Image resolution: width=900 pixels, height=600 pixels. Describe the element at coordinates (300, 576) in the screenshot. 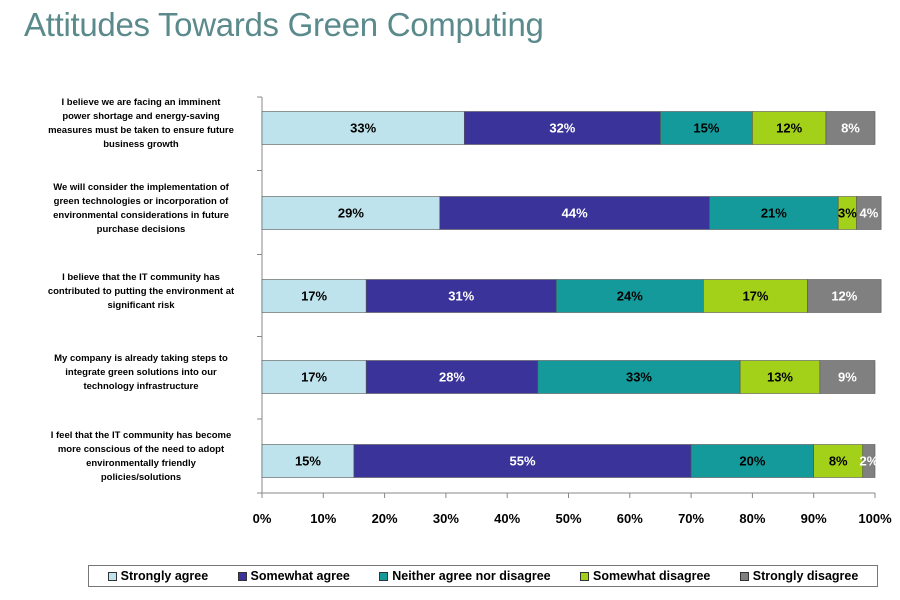

I see `legend-label: Somewhat agree` at that location.